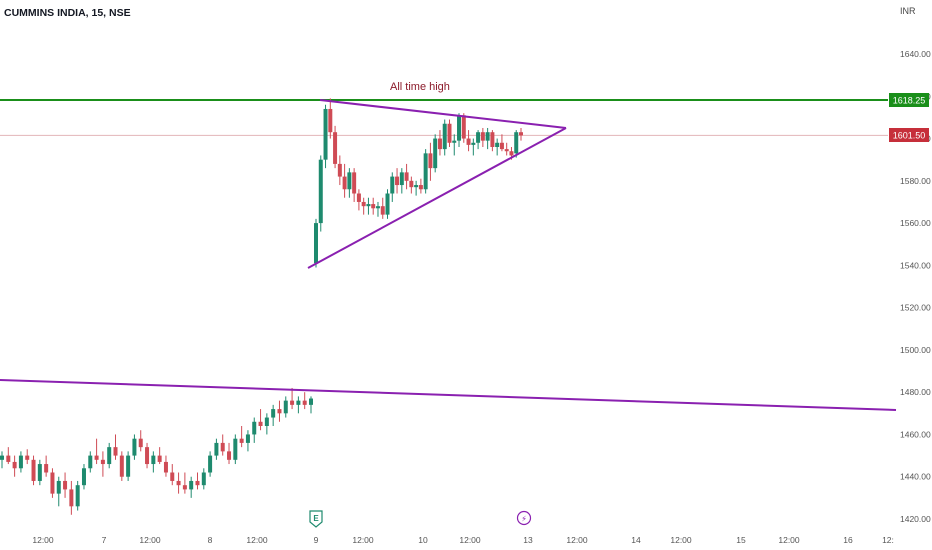  Describe the element at coordinates (888, 540) in the screenshot. I see `x-tick-label: 12:` at that location.